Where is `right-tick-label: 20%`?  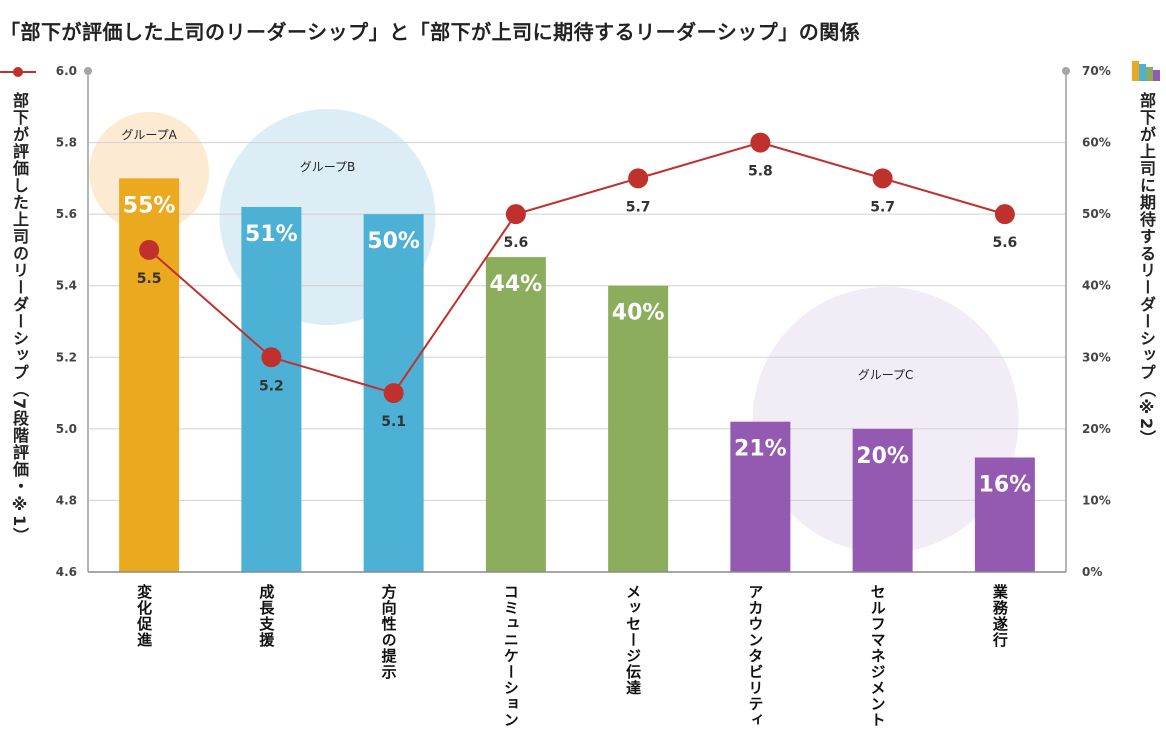 right-tick-label: 20% is located at coordinates (1096, 429).